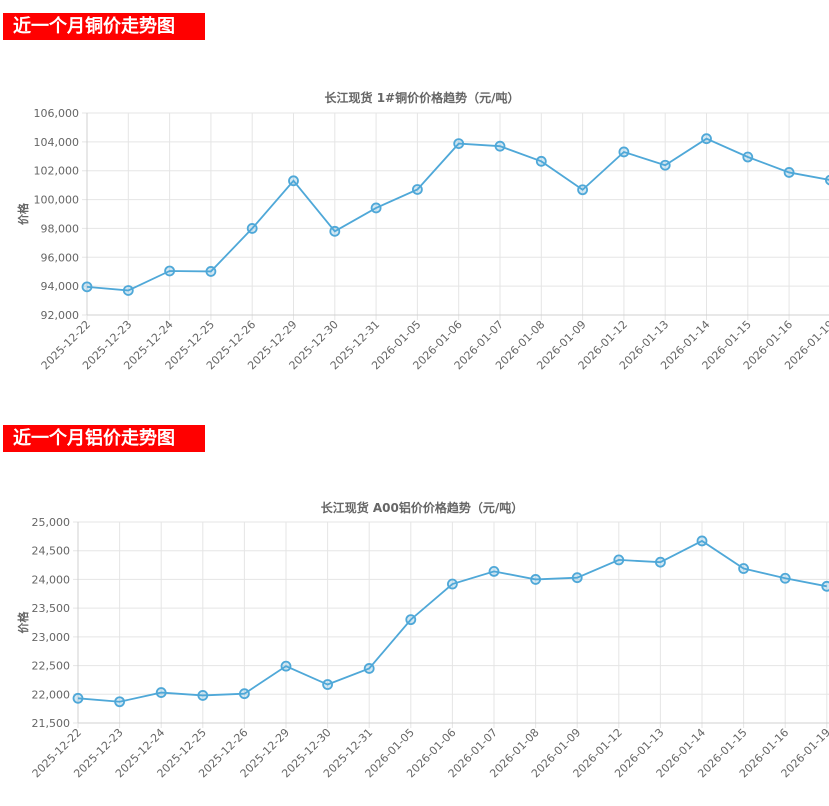  What do you see at coordinates (57, 171) in the screenshot?
I see `copper-y-tick-label: 102,000` at bounding box center [57, 171].